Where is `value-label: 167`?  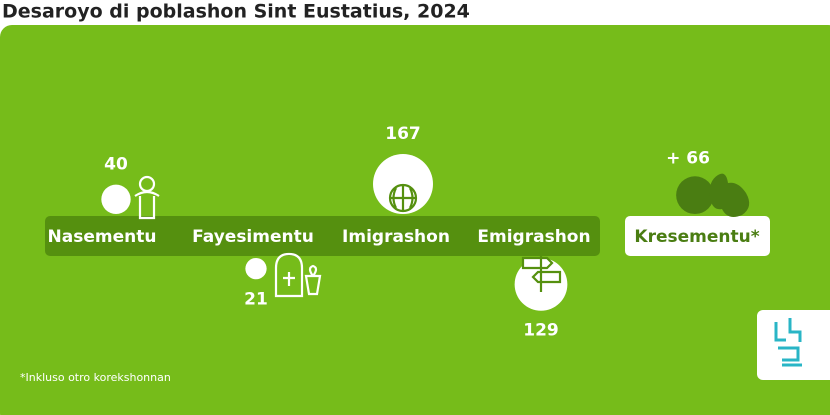 value-label: 167 is located at coordinates (403, 134).